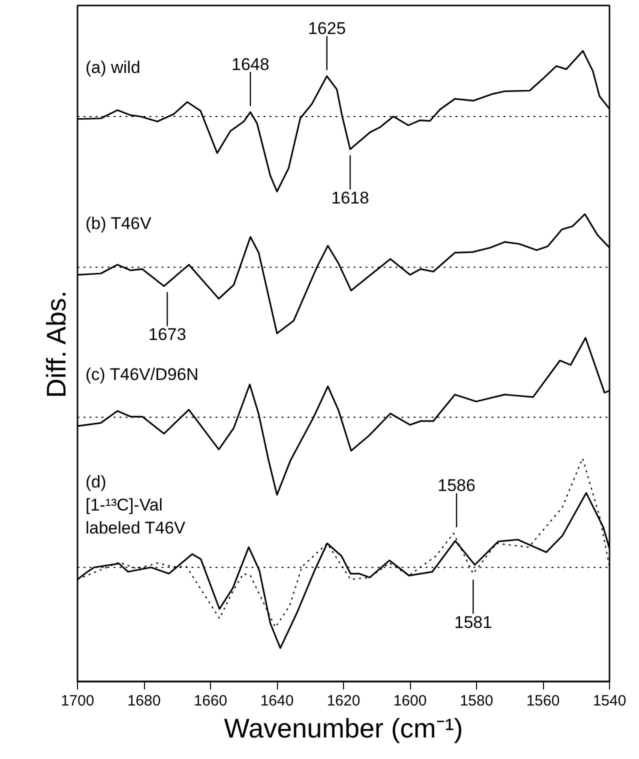 Image resolution: width=639 pixels, height=759 pixels. I want to click on x-tick-label: 1700, so click(77, 701).